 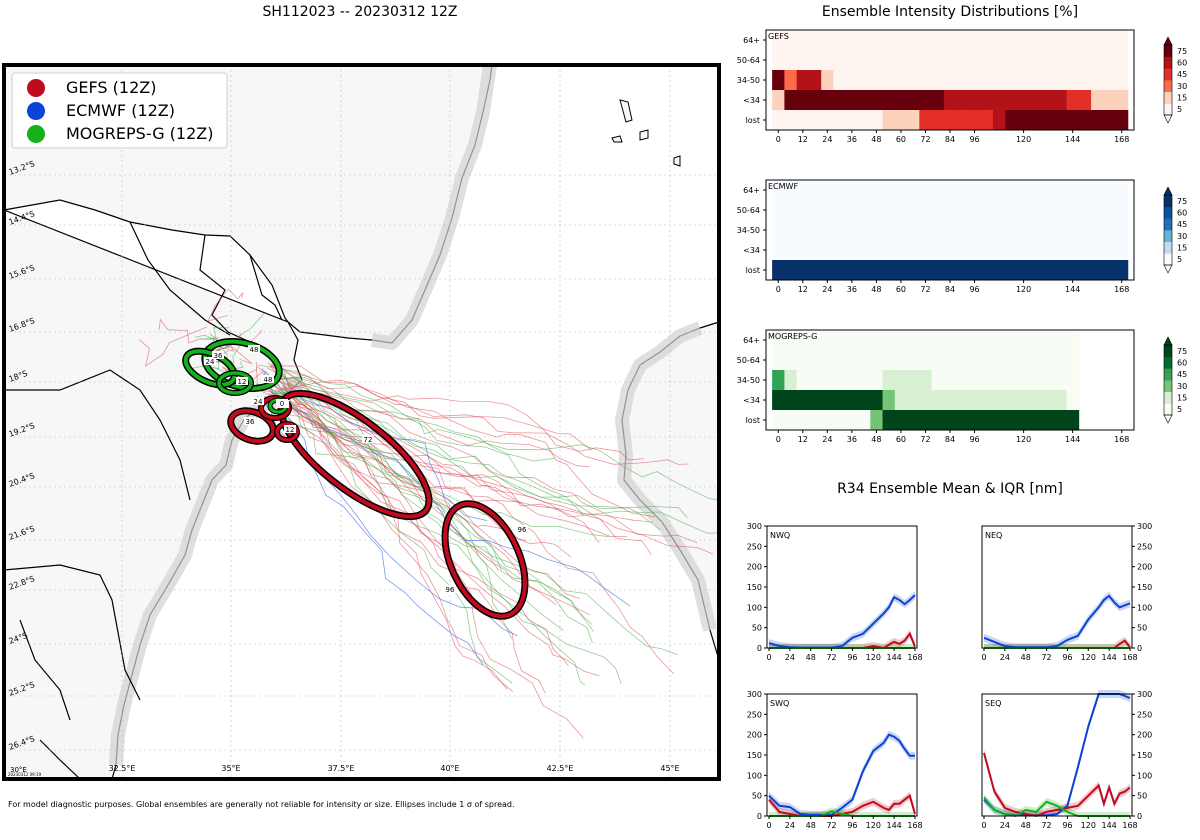 I want to click on r34-x-label: 24, so click(x=1005, y=657).